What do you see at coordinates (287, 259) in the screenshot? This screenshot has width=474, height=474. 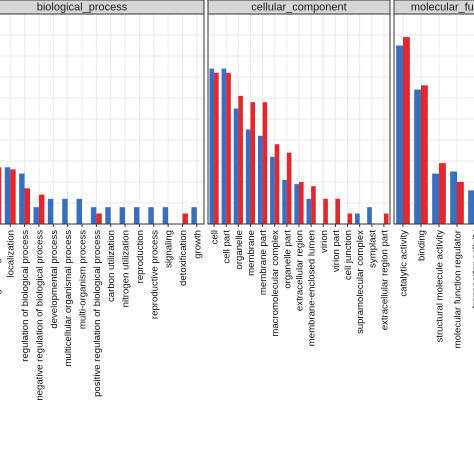 I see `x-tick-label: organelle part` at bounding box center [287, 259].